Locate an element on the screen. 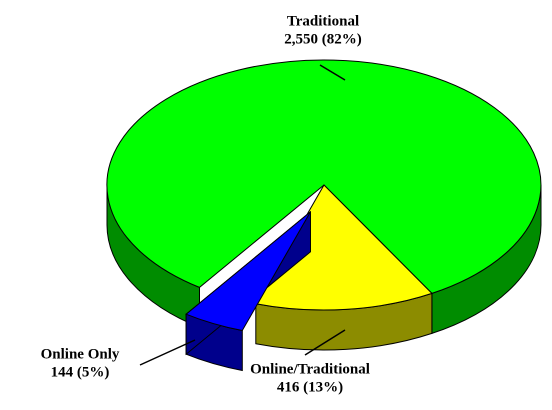  slice-label: Traditional is located at coordinates (323, 21).